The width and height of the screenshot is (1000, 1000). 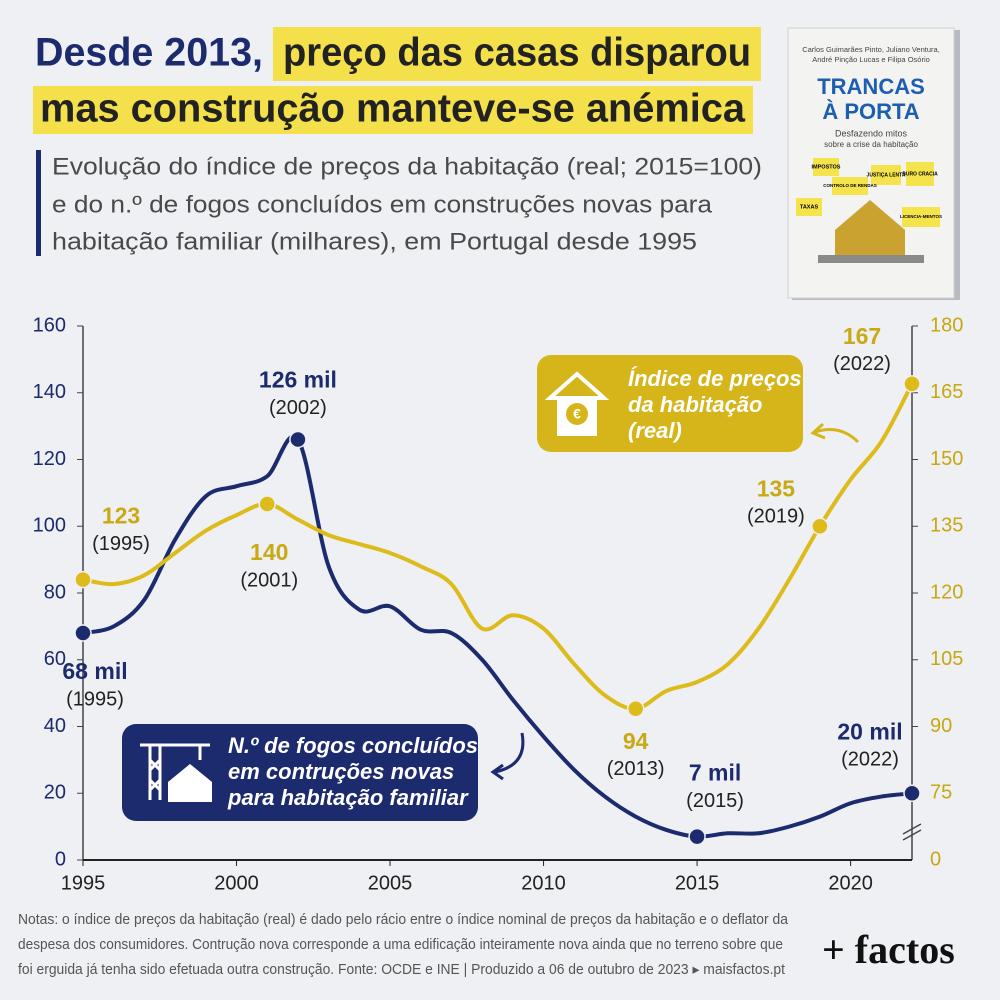 What do you see at coordinates (298, 408) in the screenshot?
I see `data-label-year: (2002)` at bounding box center [298, 408].